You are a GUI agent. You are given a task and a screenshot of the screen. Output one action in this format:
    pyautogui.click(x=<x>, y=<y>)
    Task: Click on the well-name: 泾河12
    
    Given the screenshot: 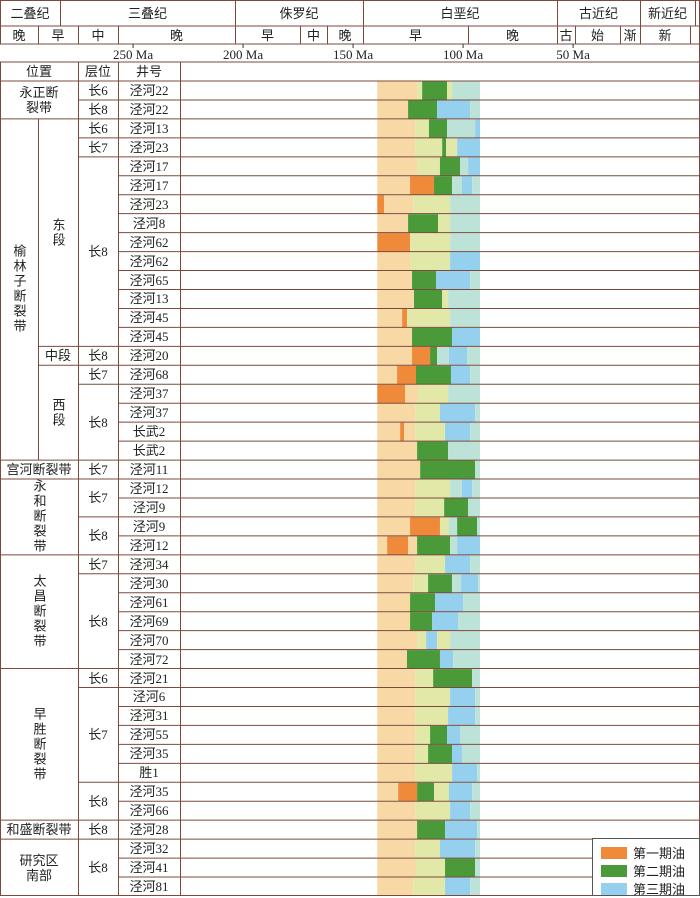 What is the action you would take?
    pyautogui.click(x=149, y=488)
    